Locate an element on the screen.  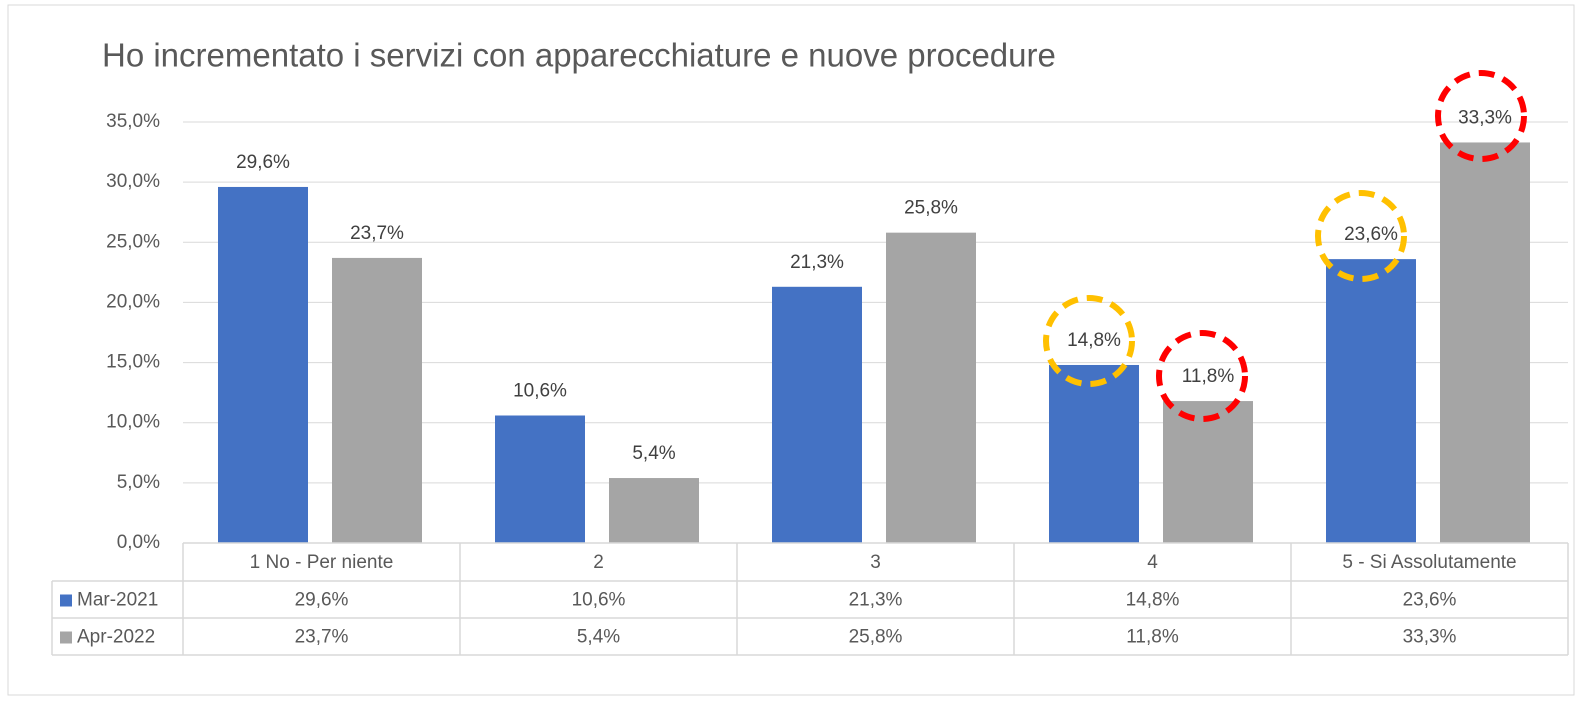
data-label: 33,3% is located at coordinates (1485, 117).